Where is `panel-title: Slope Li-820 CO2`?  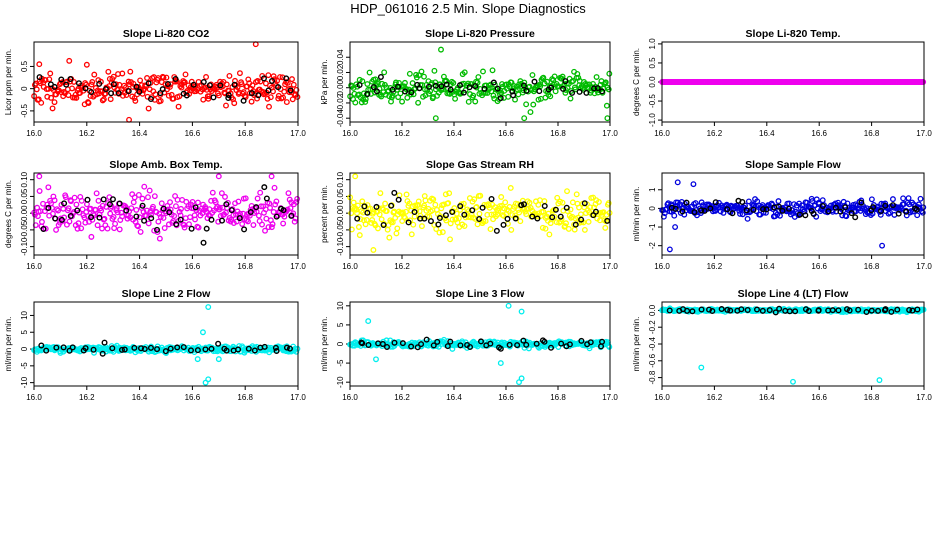 panel-title: Slope Li-820 CO2 is located at coordinates (166, 34).